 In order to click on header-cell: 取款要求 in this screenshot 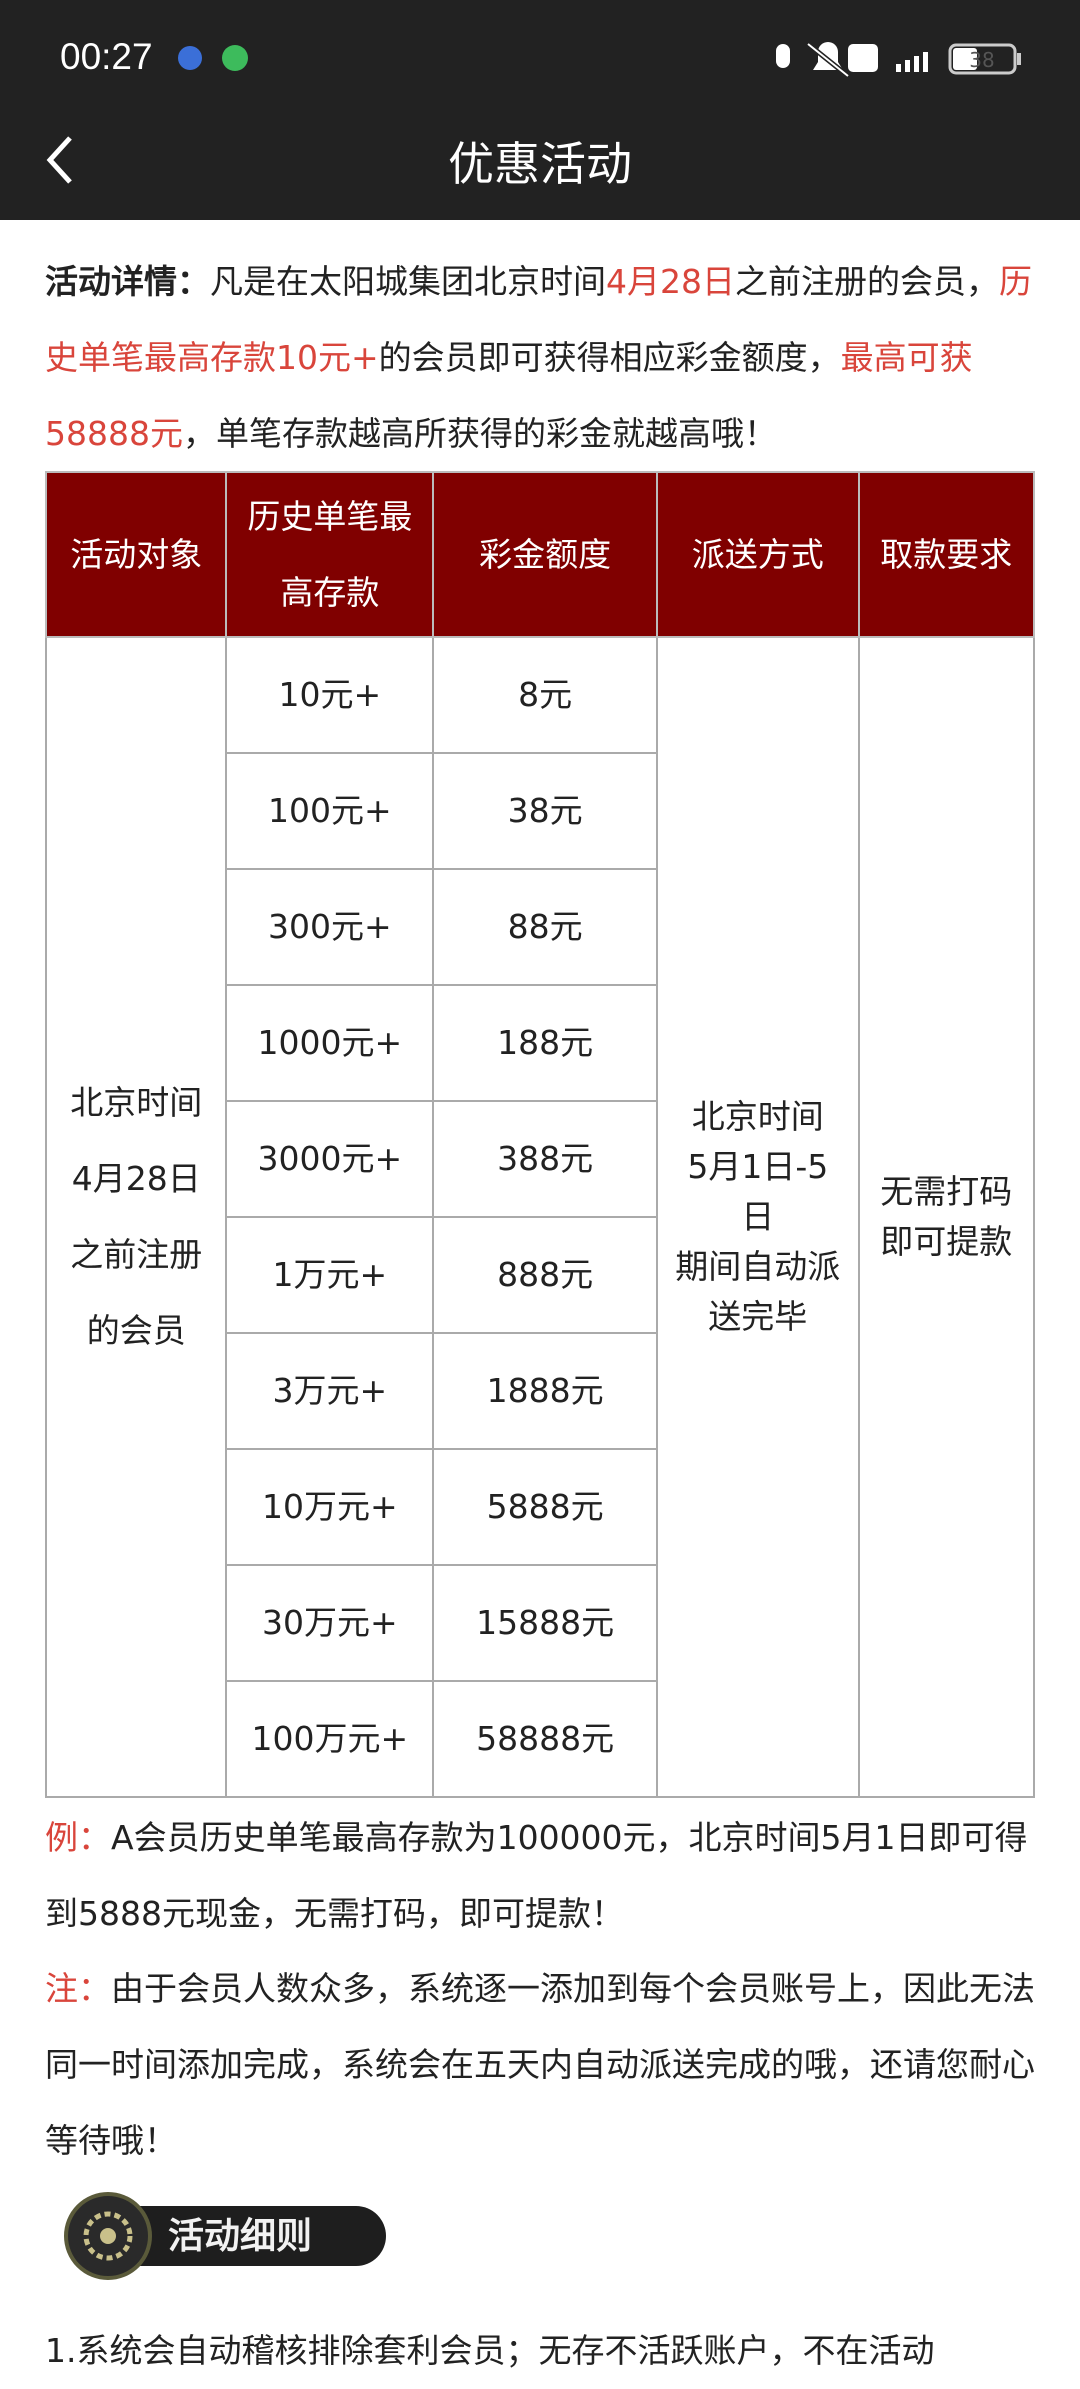, I will do `click(946, 554)`.